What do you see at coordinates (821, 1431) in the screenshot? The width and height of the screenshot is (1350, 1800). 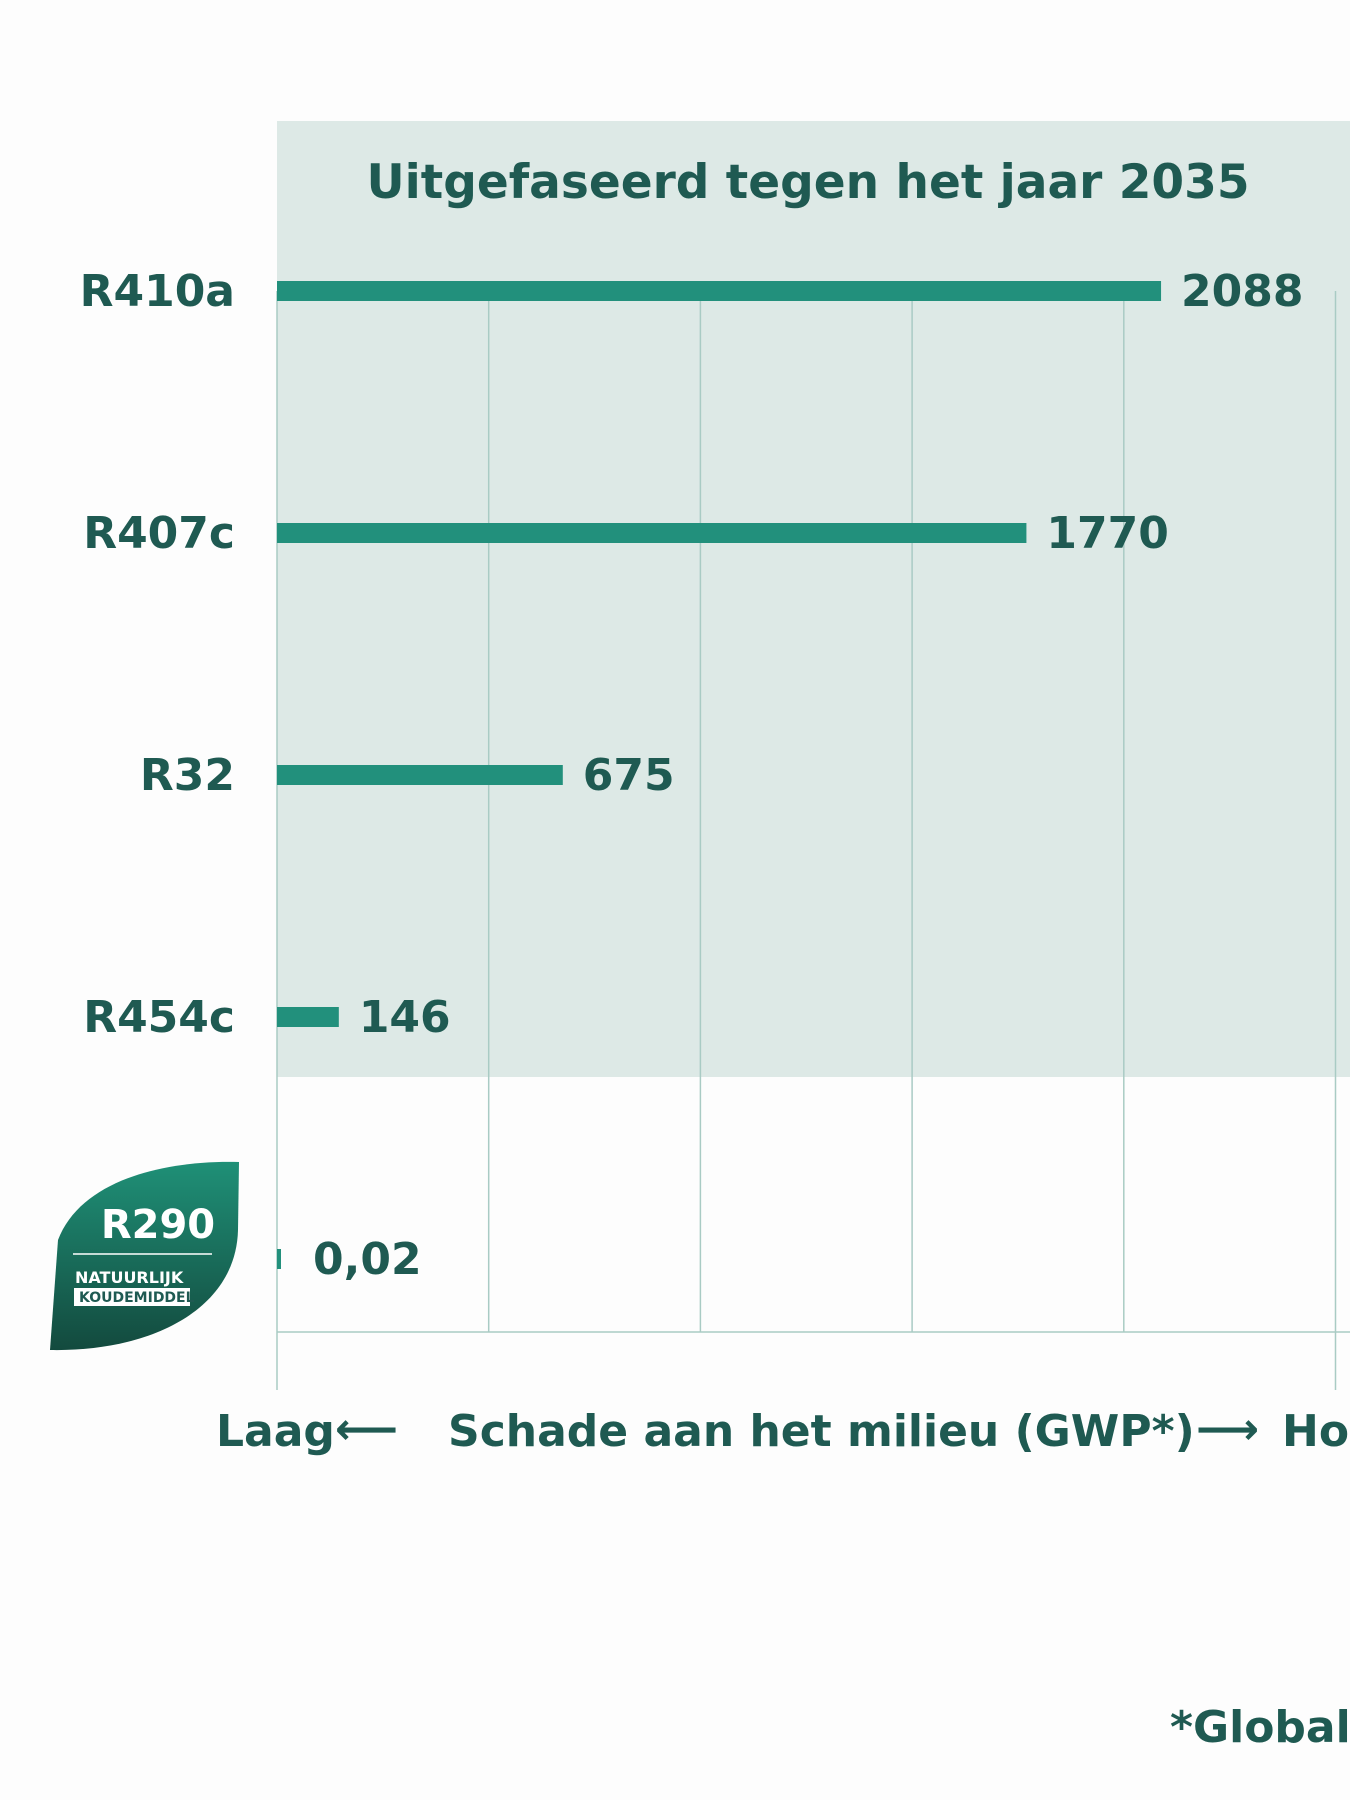 I see `axis-title: Schade aan het milieu (GWP*)` at bounding box center [821, 1431].